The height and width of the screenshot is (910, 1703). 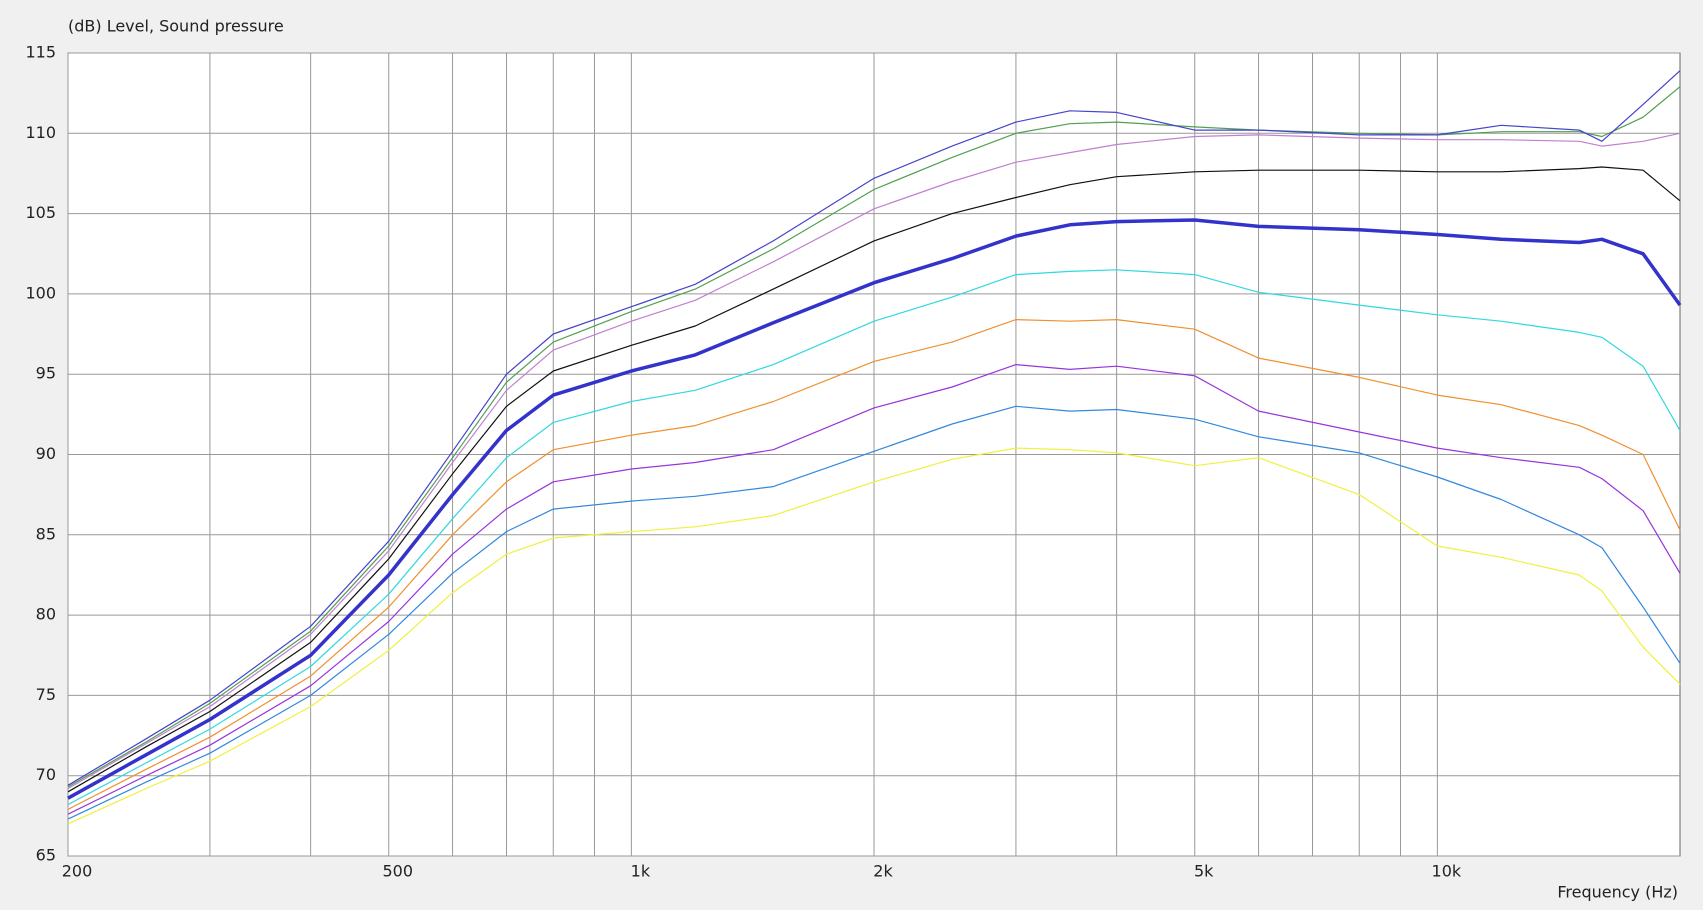 What do you see at coordinates (77, 871) in the screenshot?
I see `x-tick-label: 200` at bounding box center [77, 871].